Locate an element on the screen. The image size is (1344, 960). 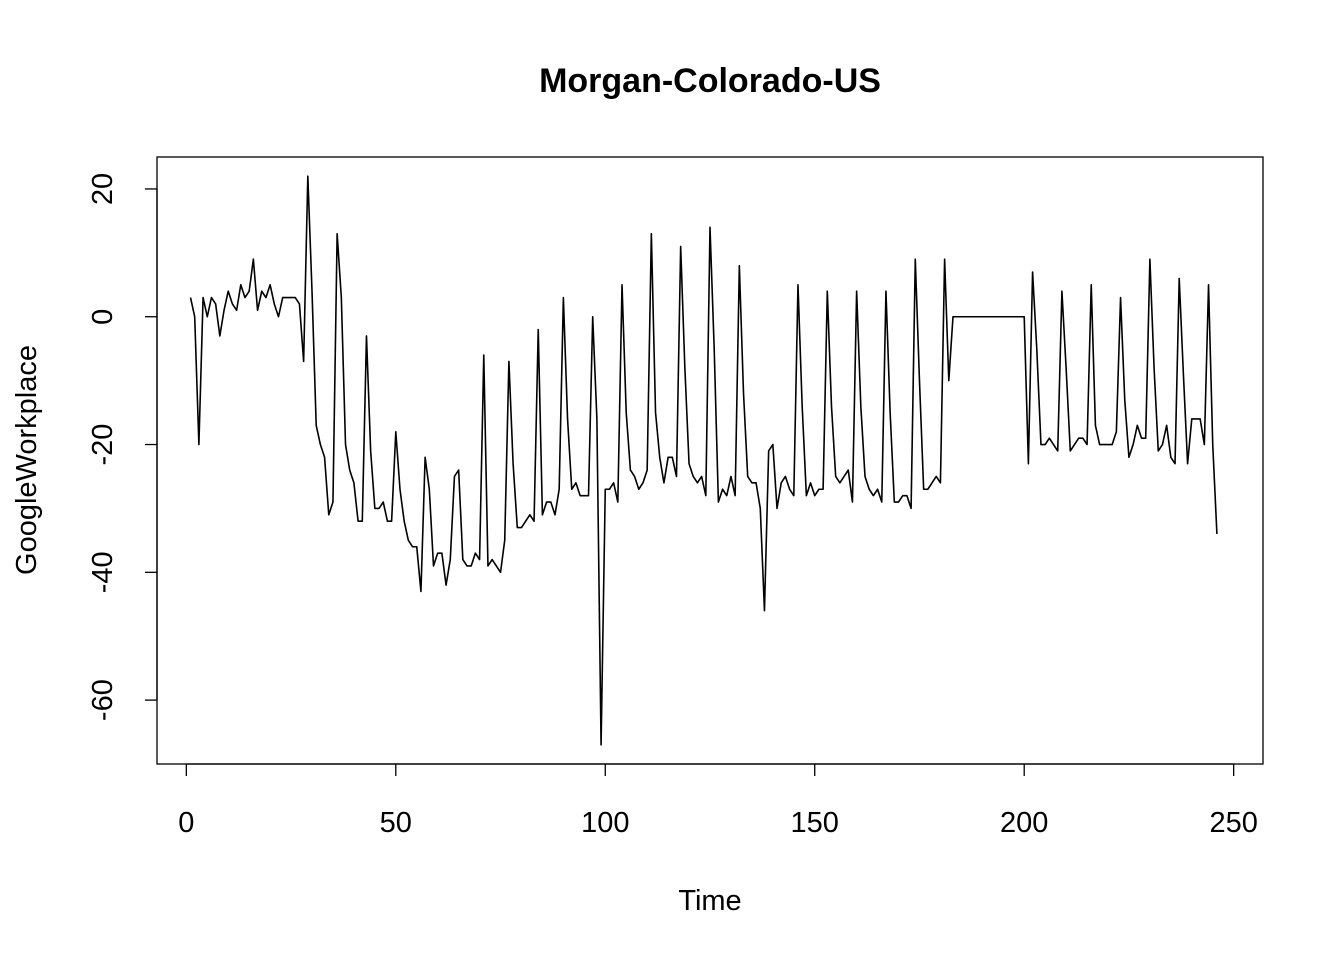
x-tick-label: 50 is located at coordinates (396, 823).